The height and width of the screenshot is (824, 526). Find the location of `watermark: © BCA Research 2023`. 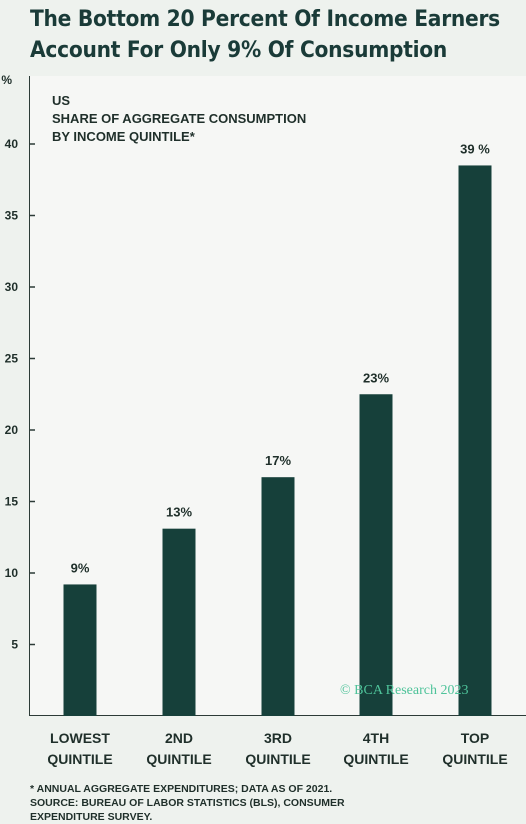

watermark: © BCA Research 2023 is located at coordinates (404, 690).